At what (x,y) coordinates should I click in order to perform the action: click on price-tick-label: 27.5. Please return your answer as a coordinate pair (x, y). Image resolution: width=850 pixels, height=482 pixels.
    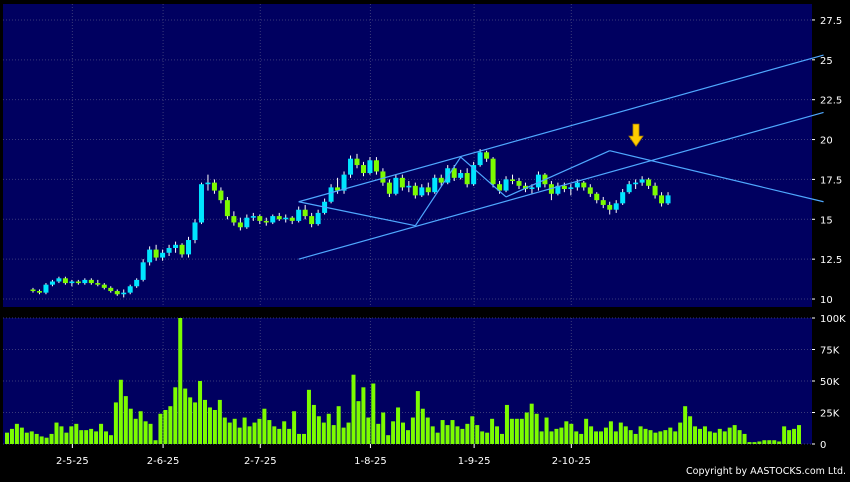
    Looking at the image, I should click on (831, 21).